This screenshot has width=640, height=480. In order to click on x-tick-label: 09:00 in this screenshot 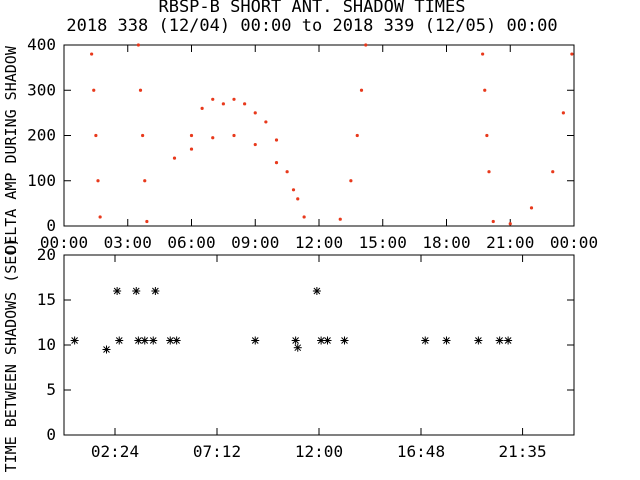, I will do `click(255, 242)`.